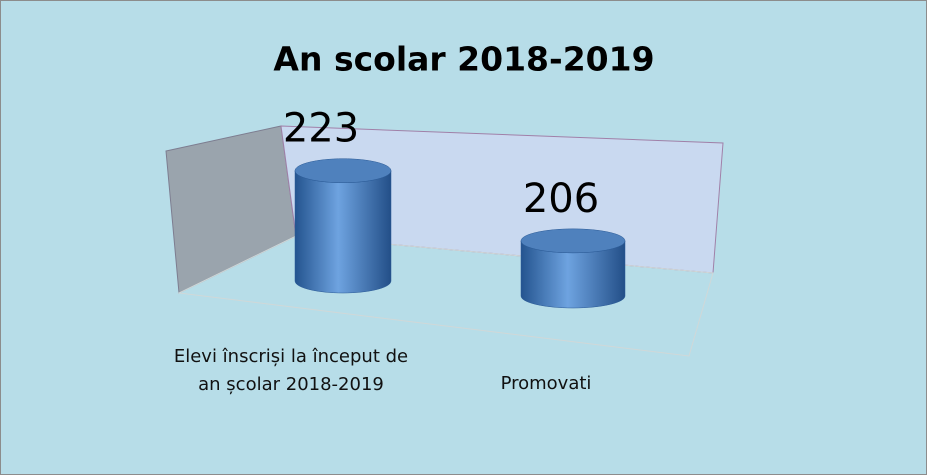  I want to click on category-label: Promovati, so click(546, 383).